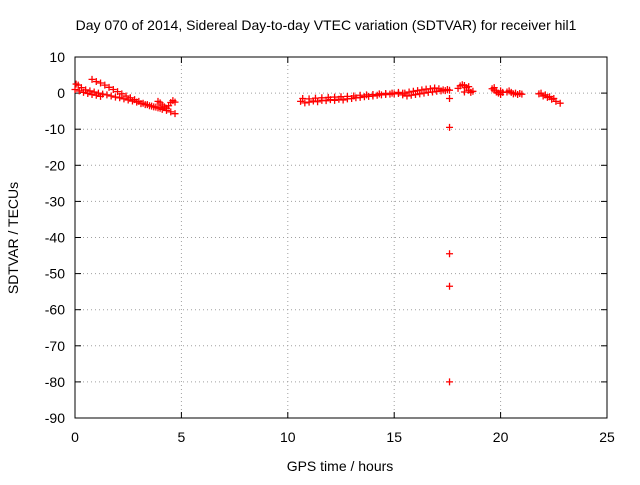  Describe the element at coordinates (55, 274) in the screenshot. I see `y-tick-label: -50` at that location.